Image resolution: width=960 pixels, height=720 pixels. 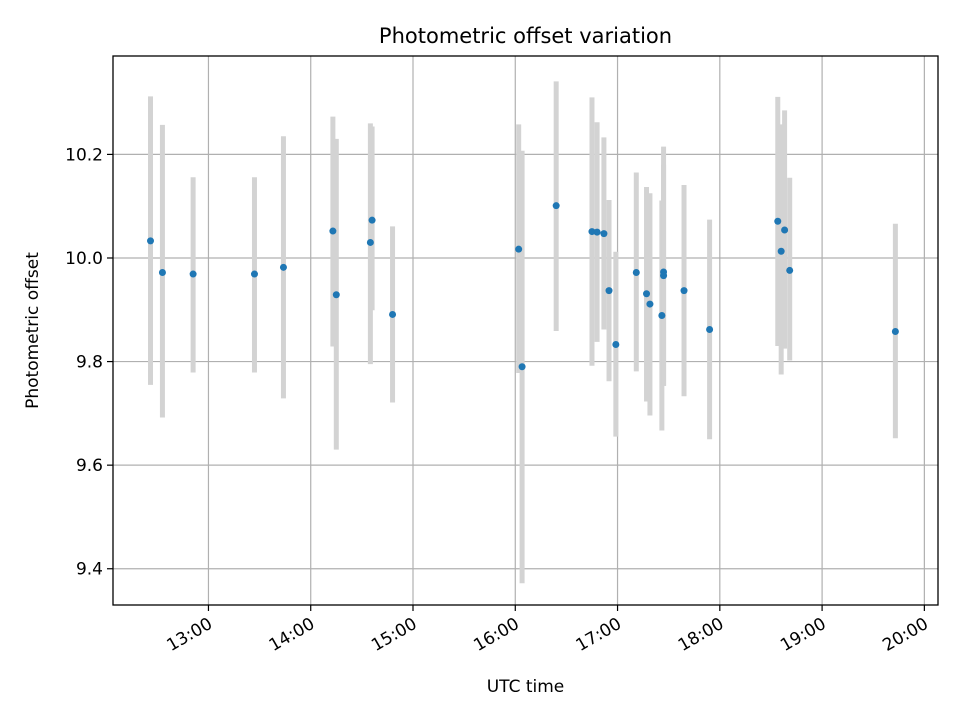 What do you see at coordinates (84, 155) in the screenshot?
I see `y-tick-label: 10.2` at bounding box center [84, 155].